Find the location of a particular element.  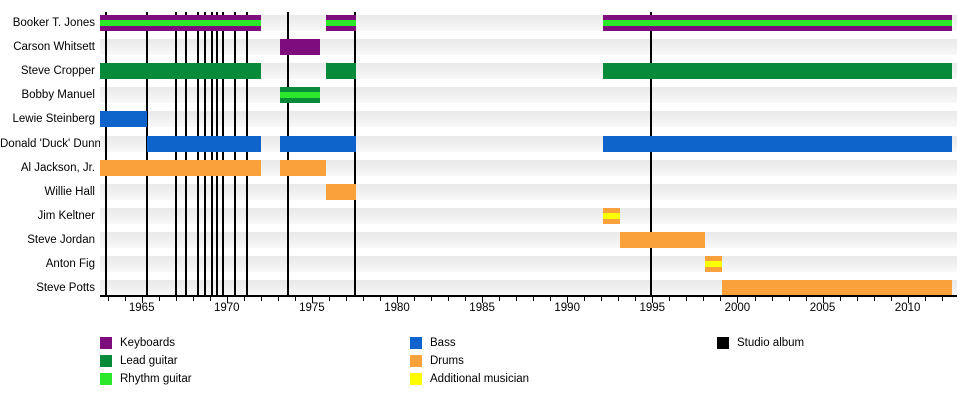

member-label: Donald 'Duck' Dunn is located at coordinates (50, 143).